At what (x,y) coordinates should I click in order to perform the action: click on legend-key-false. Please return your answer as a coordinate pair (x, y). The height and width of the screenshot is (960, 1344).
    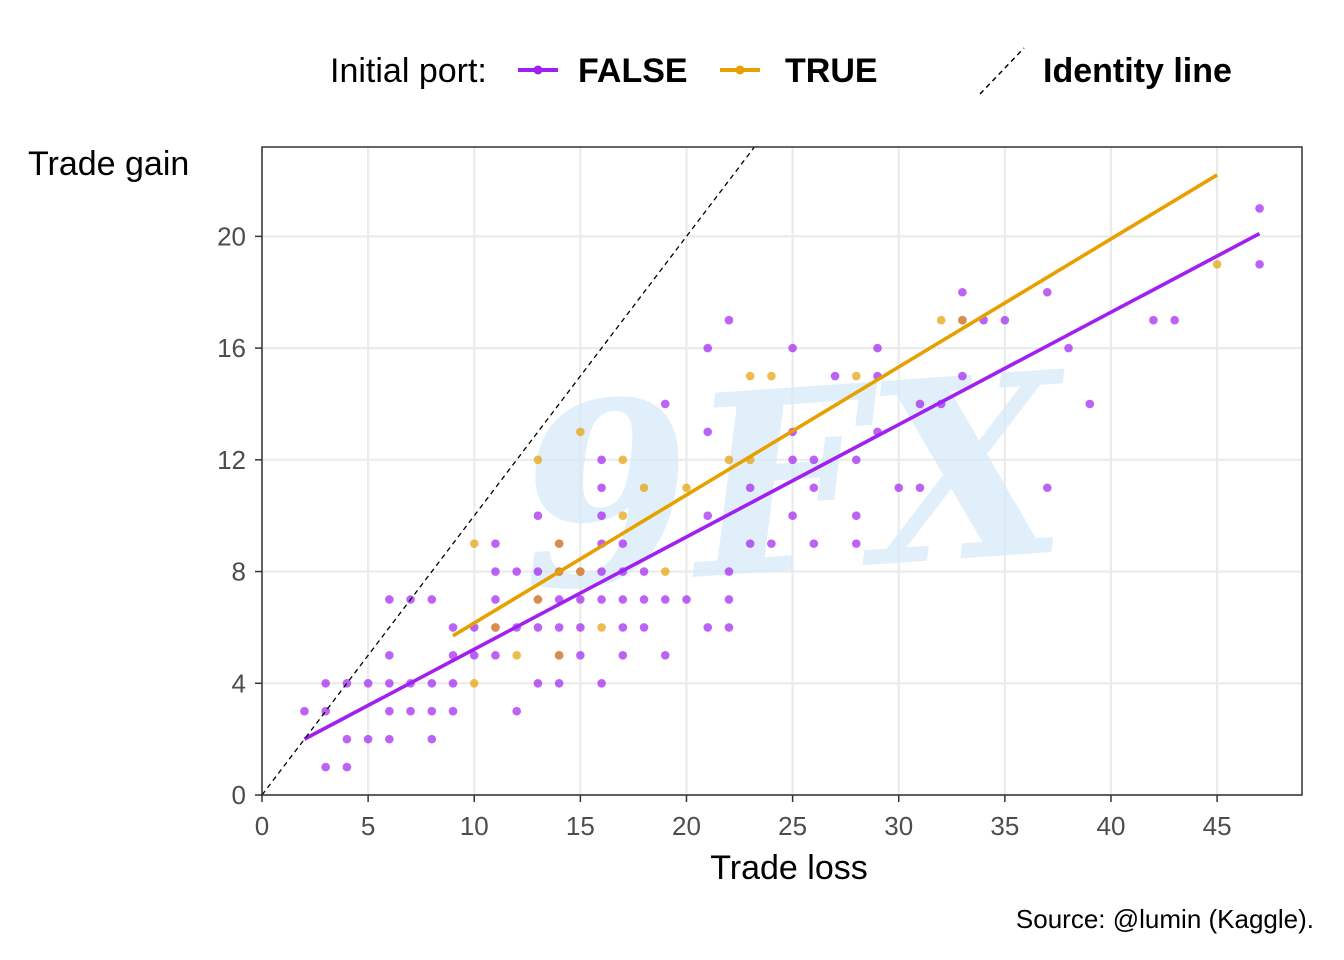
    Looking at the image, I should click on (538, 70).